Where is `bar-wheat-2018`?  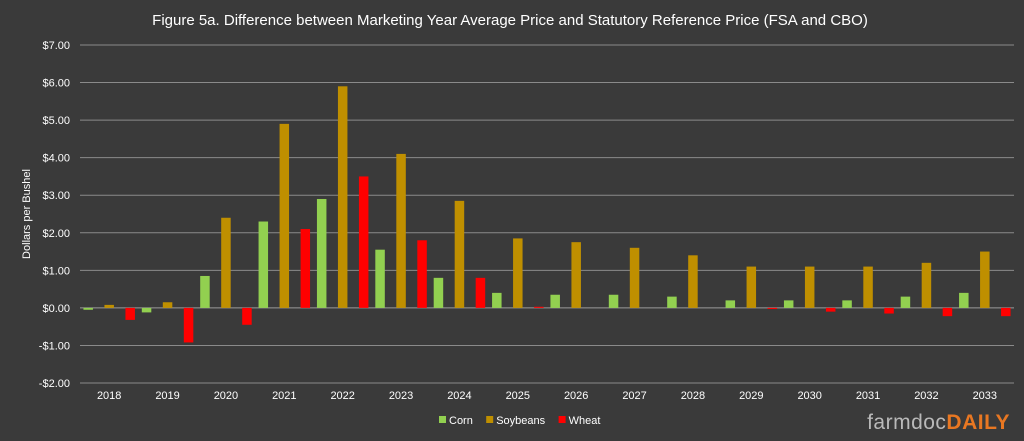
bar-wheat-2018 is located at coordinates (130, 313).